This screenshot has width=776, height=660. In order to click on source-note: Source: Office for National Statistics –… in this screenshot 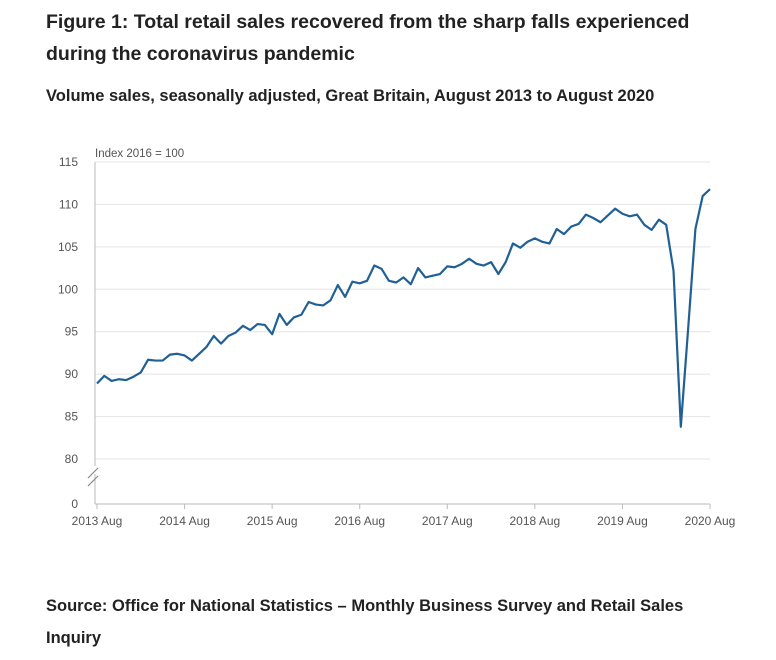, I will do `click(365, 622)`.